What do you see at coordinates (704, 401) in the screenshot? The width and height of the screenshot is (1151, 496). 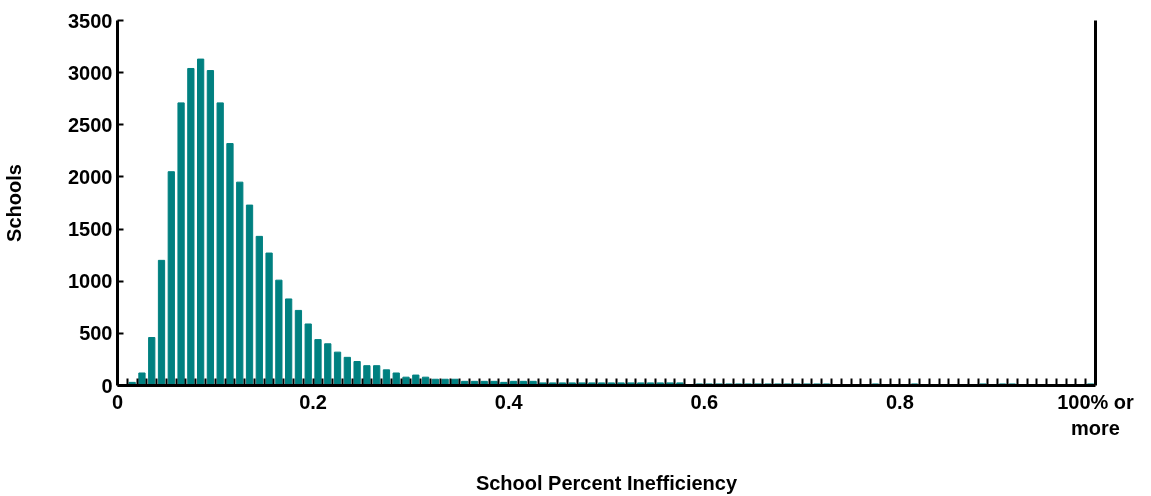 I see `x-tick-label: 0.6` at bounding box center [704, 401].